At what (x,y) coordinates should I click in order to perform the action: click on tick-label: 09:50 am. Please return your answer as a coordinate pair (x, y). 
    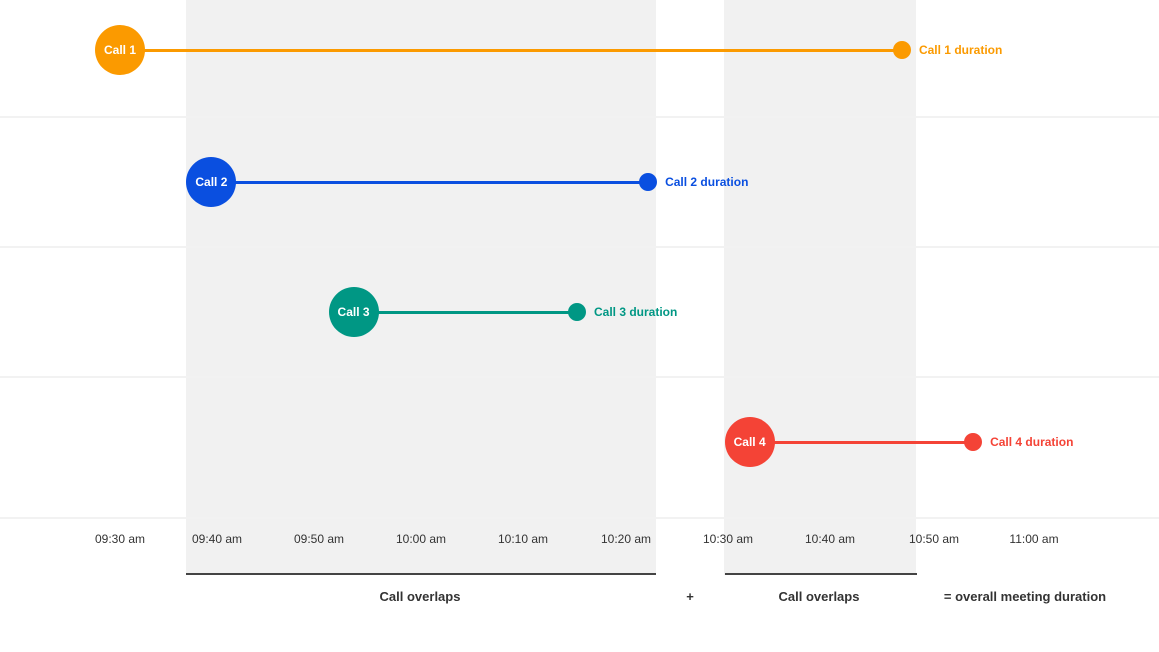
    Looking at the image, I should click on (319, 539).